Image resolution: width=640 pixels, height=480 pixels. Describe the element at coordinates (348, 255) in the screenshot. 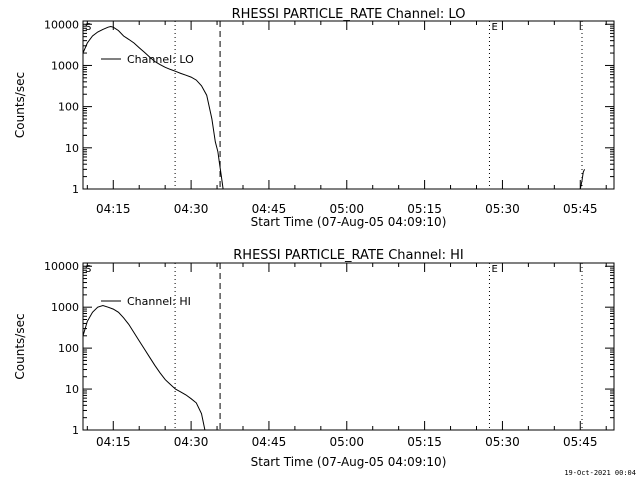

I see `chart-title: RHESSI PARTICLE_RATE Channel: HI` at that location.